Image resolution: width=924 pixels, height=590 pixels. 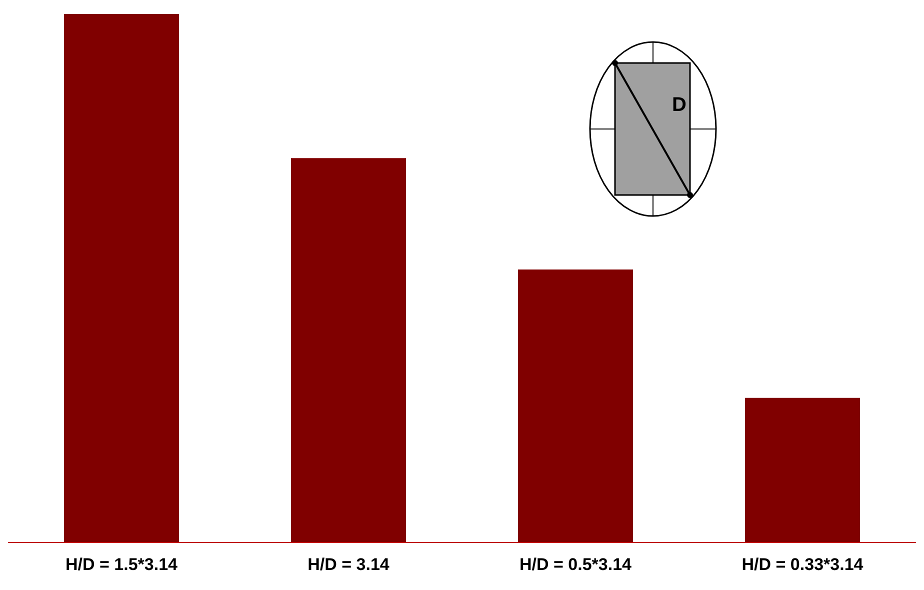 I want to click on x-tick-label: H/D = 0.5*3.14, so click(x=576, y=564).